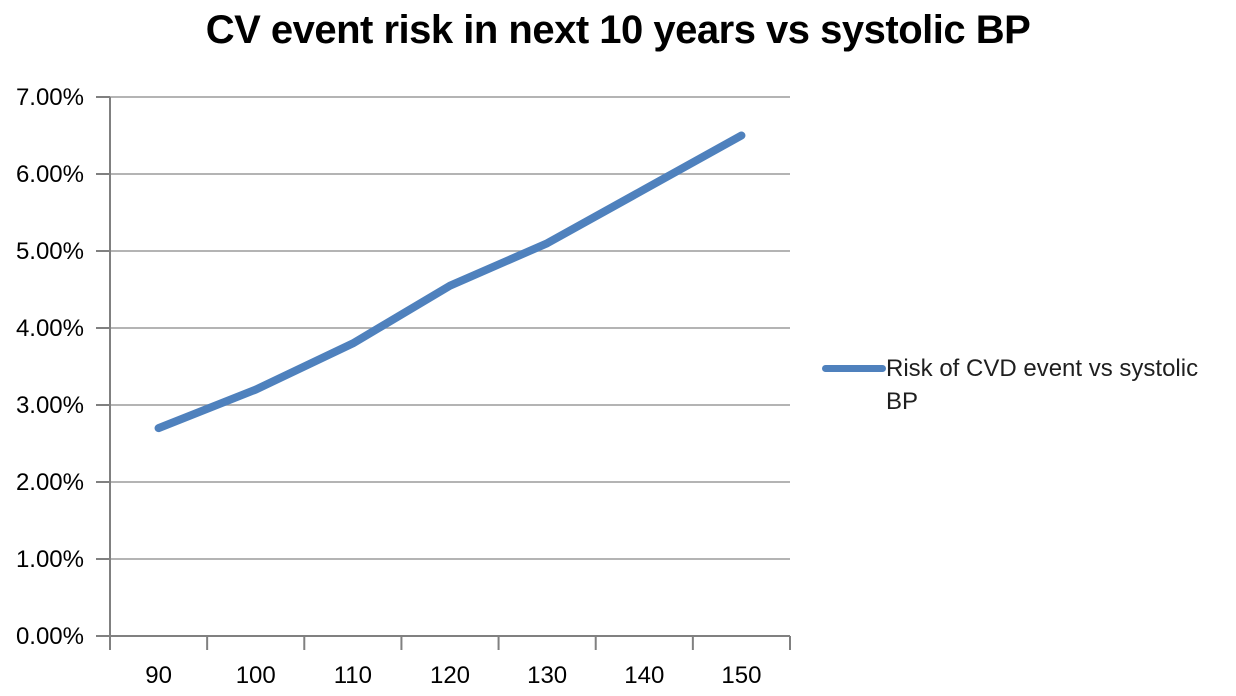 The width and height of the screenshot is (1236, 696). I want to click on x-axis-tick-label: 90, so click(158, 675).